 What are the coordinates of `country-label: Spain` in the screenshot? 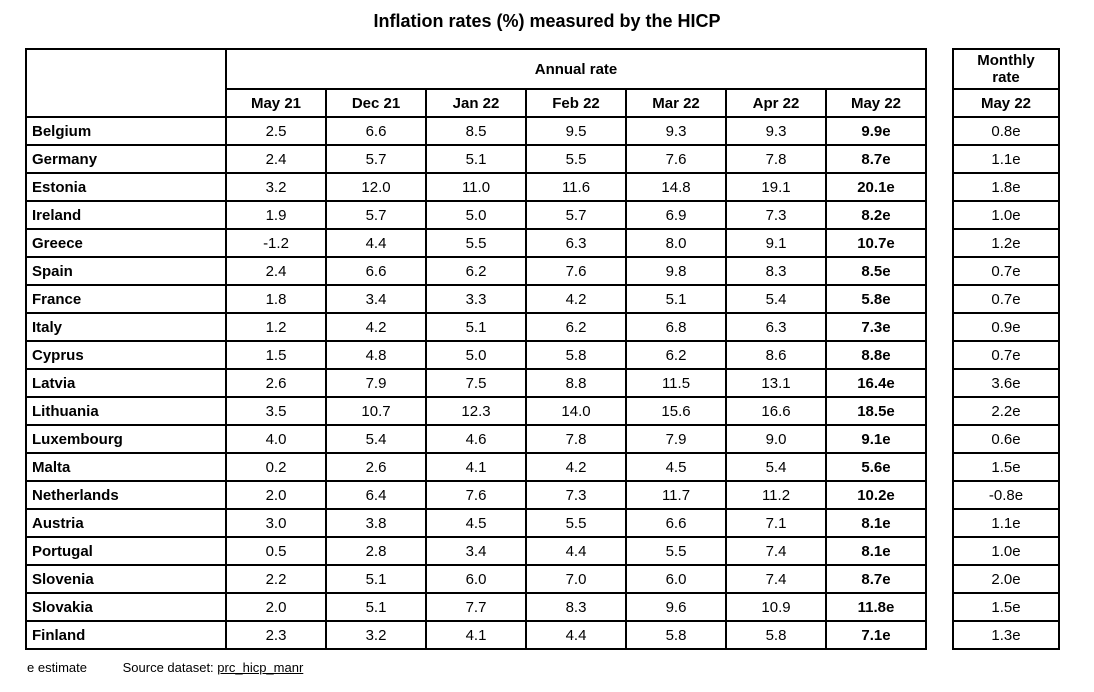 It's located at (126, 271).